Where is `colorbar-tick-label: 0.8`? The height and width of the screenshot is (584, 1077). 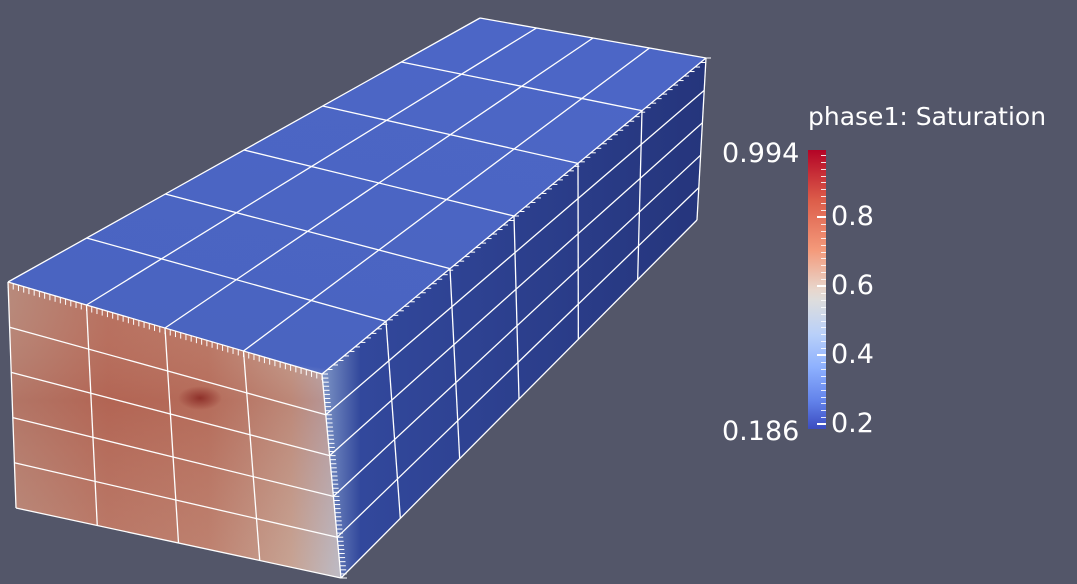
colorbar-tick-label: 0.8 is located at coordinates (852, 216).